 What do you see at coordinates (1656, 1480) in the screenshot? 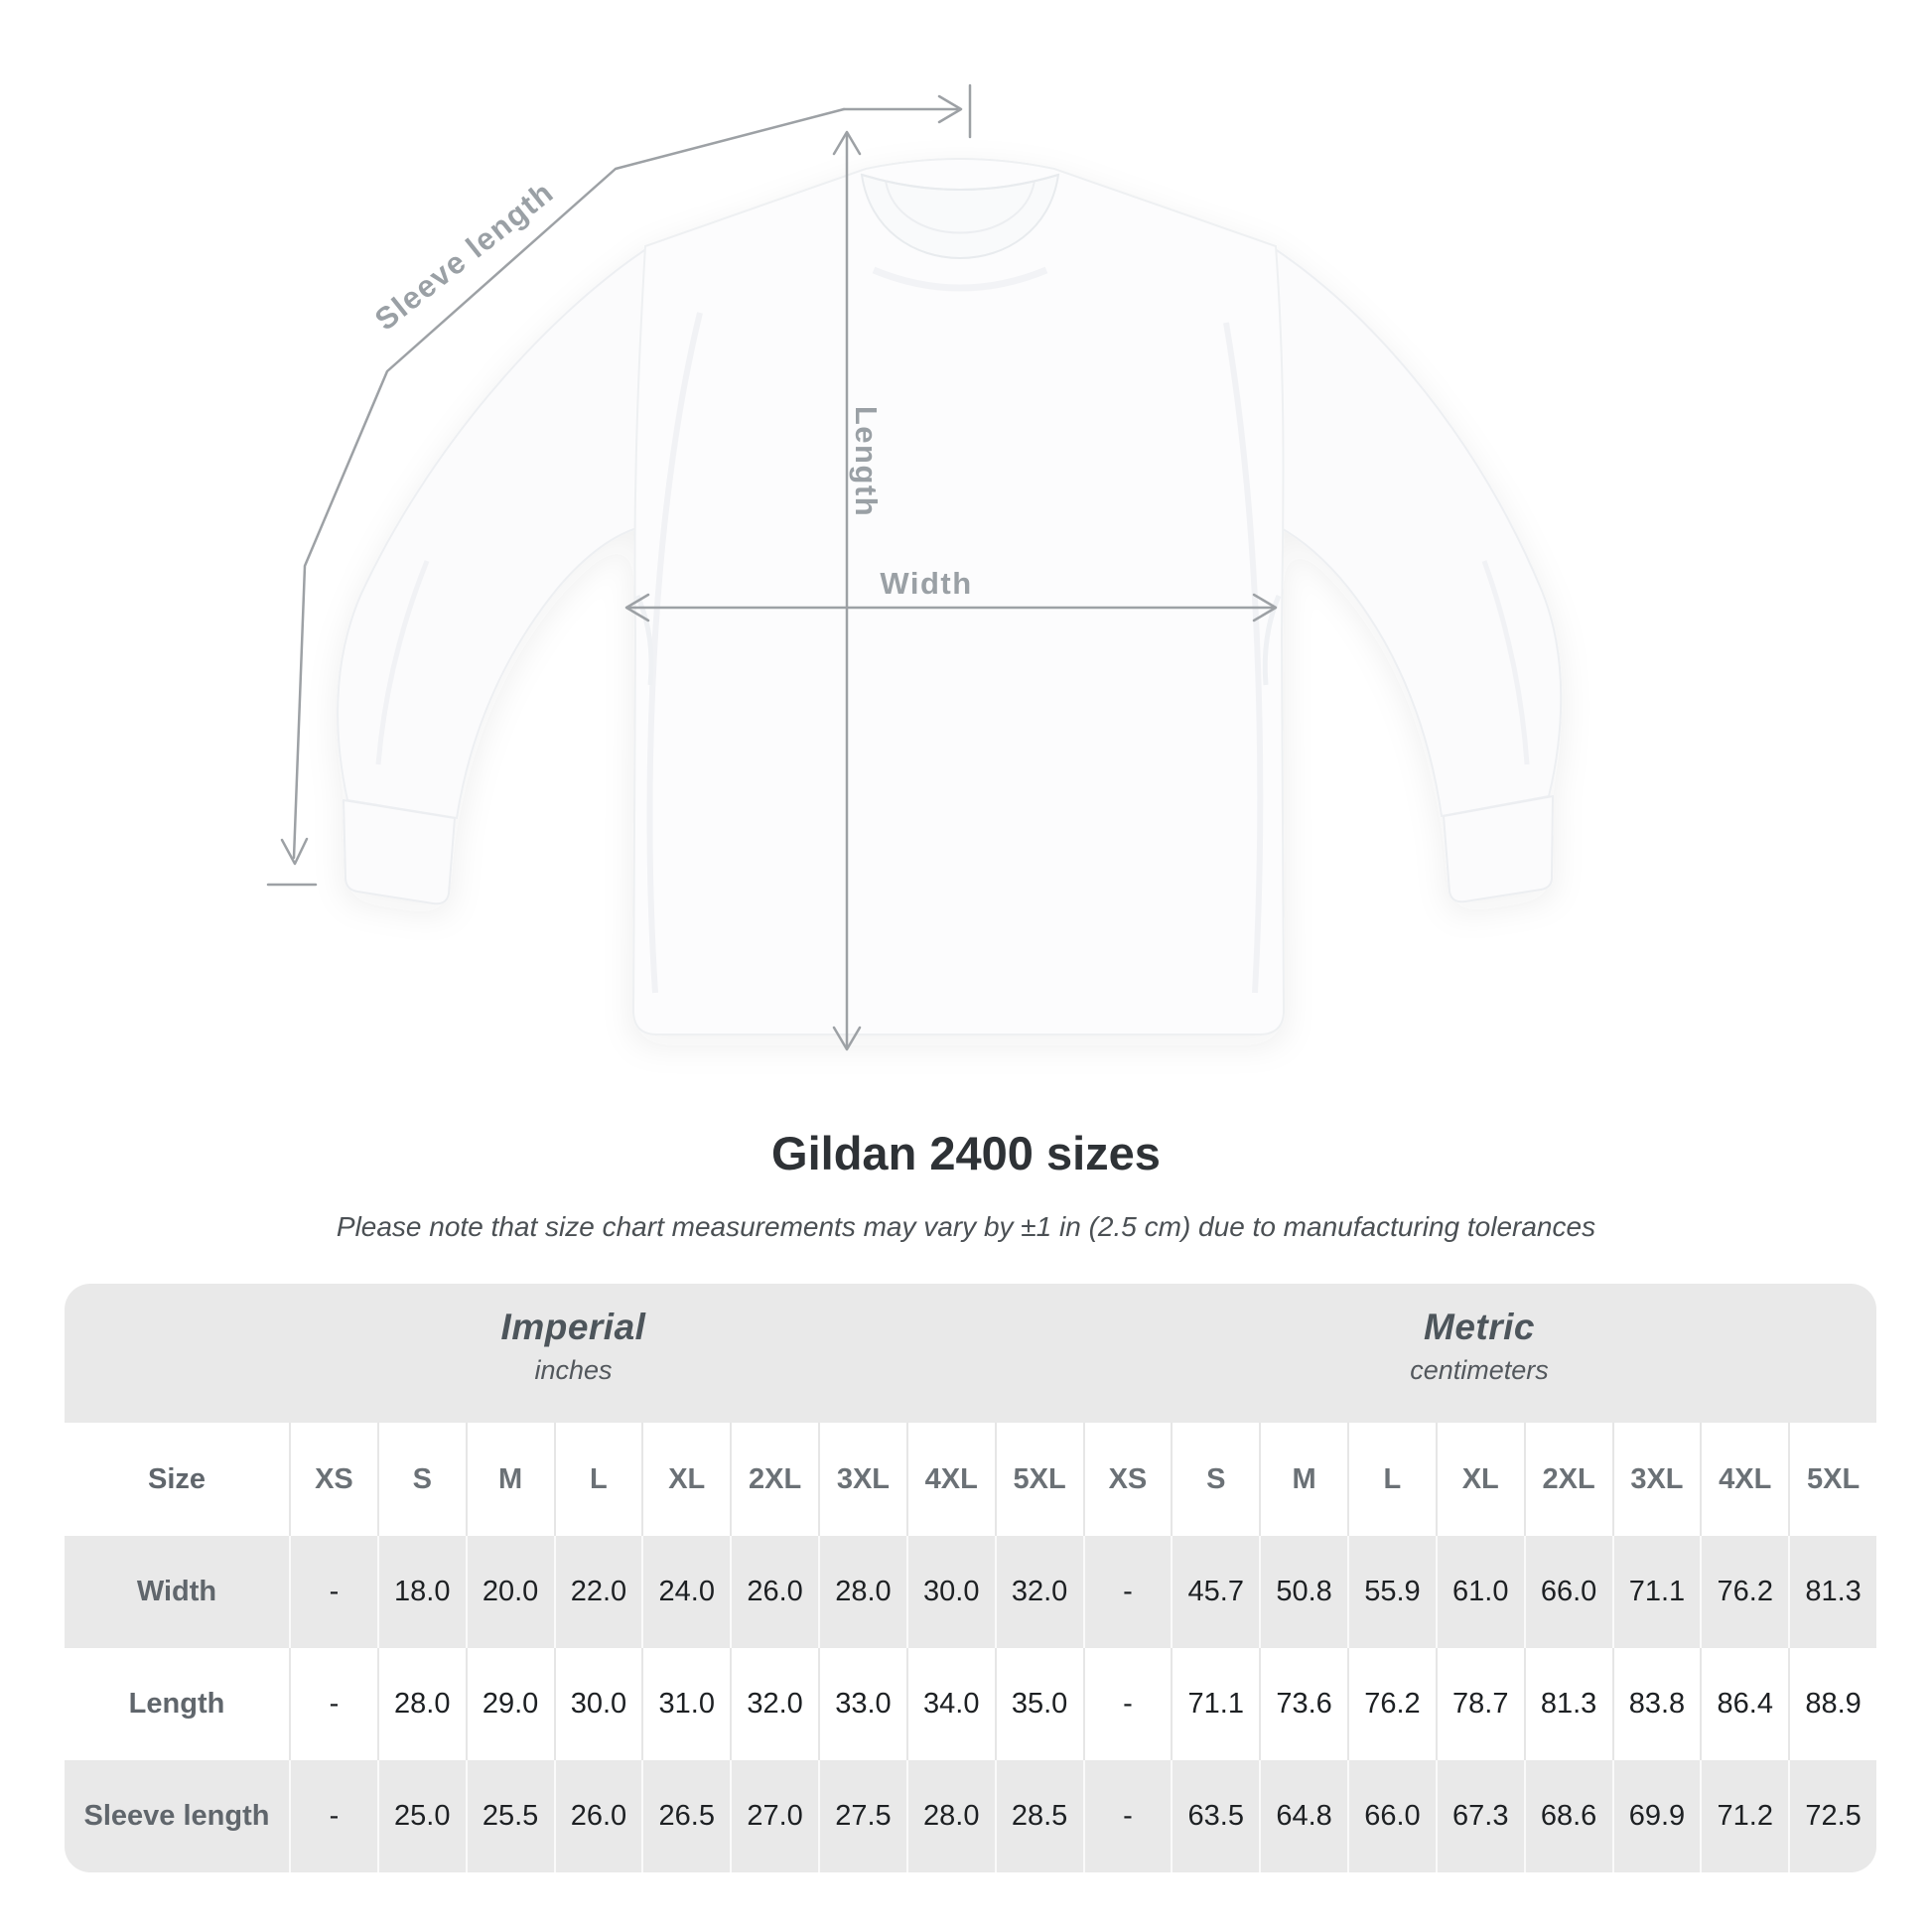
I see `col-header-metric-3xl: 3XL` at bounding box center [1656, 1480].